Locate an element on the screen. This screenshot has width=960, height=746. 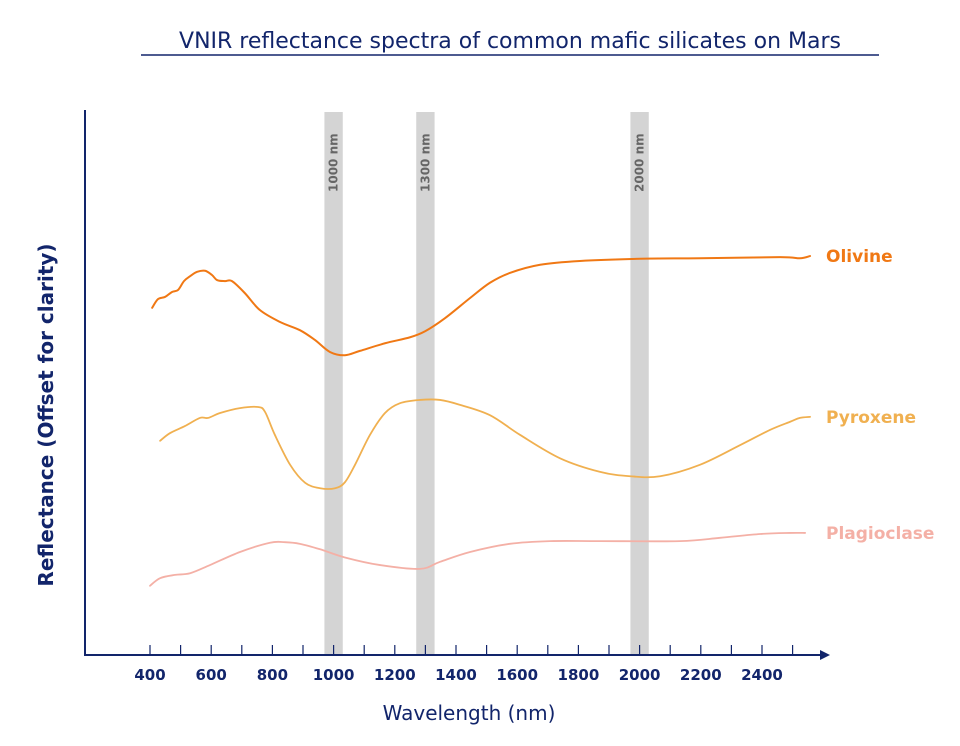
x-tick-label: 1800 is located at coordinates (579, 675).